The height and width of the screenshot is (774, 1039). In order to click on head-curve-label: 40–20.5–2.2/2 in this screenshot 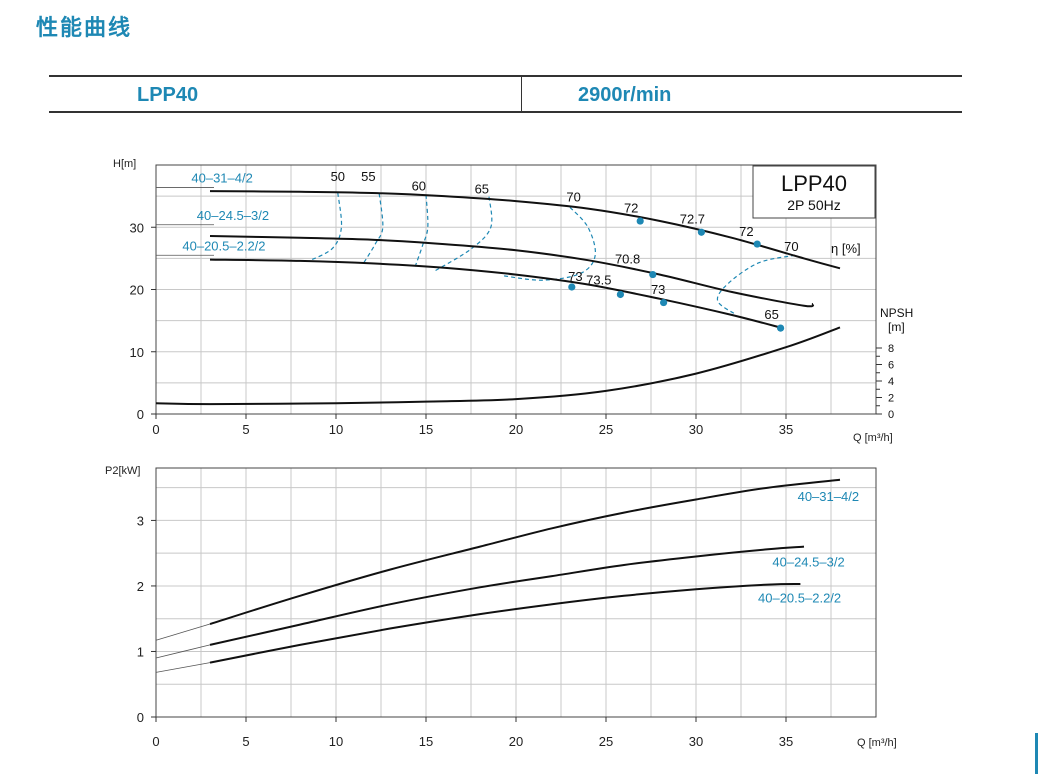, I will do `click(223, 245)`.